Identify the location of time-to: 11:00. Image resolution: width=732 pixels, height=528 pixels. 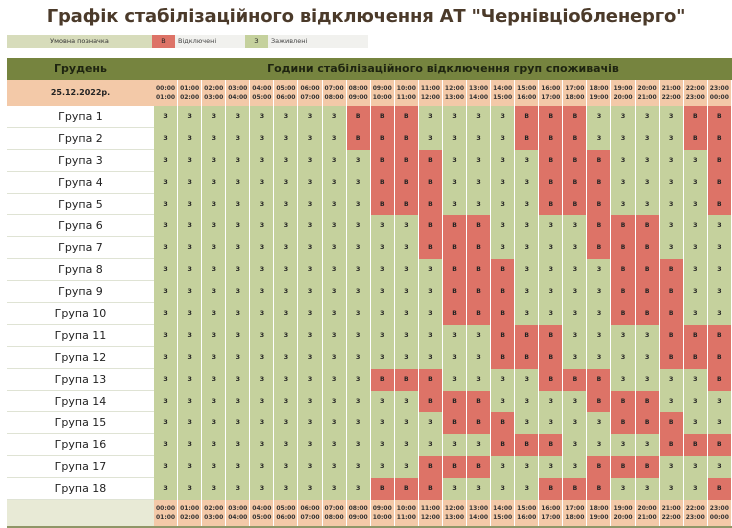
(406, 518).